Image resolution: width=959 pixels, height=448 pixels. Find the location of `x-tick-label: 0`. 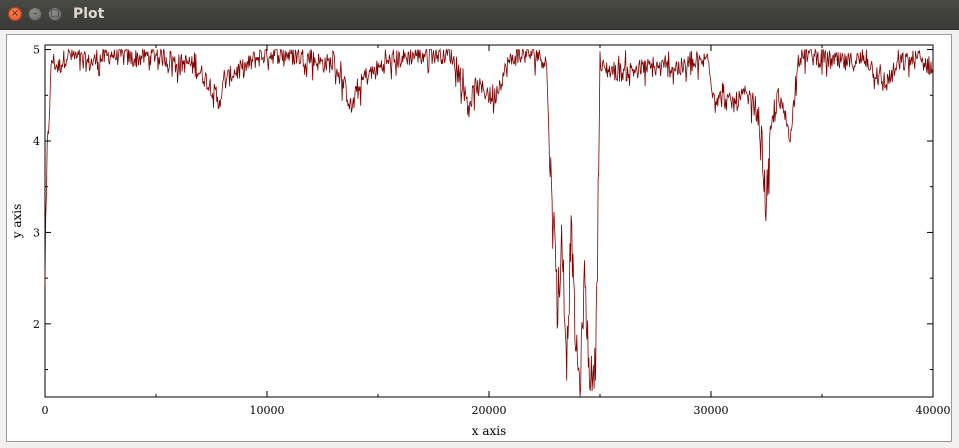

x-tick-label: 0 is located at coordinates (45, 410).